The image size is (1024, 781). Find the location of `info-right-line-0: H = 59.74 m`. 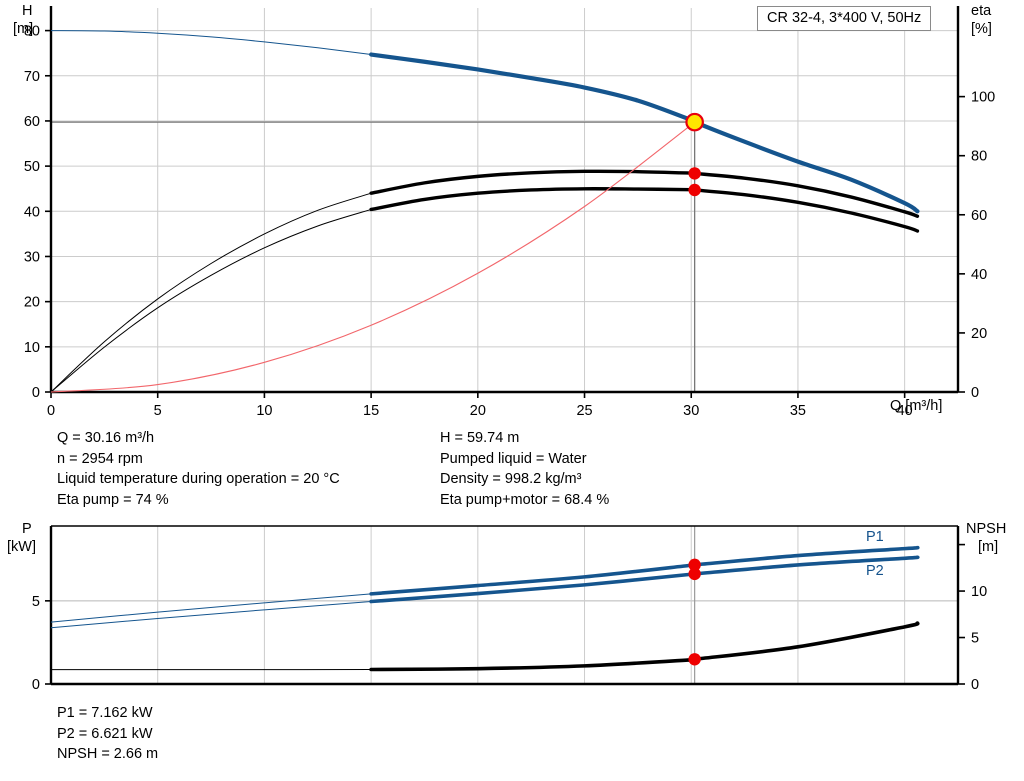

info-right-line-0: H = 59.74 m is located at coordinates (480, 438).